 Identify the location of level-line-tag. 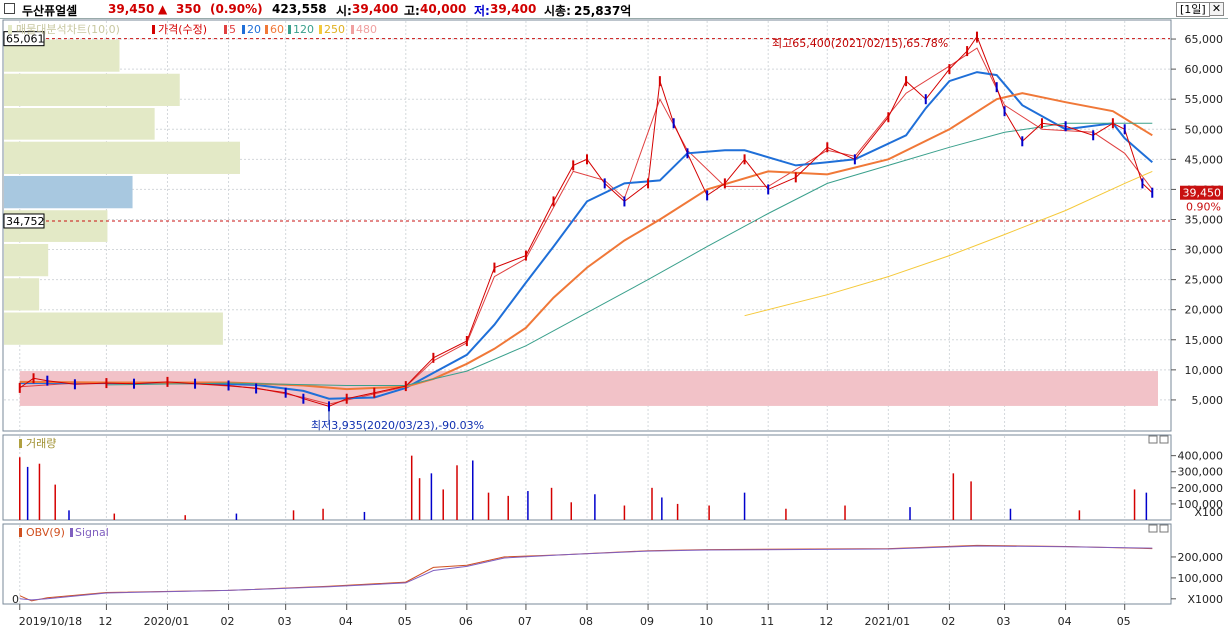
(24, 221).